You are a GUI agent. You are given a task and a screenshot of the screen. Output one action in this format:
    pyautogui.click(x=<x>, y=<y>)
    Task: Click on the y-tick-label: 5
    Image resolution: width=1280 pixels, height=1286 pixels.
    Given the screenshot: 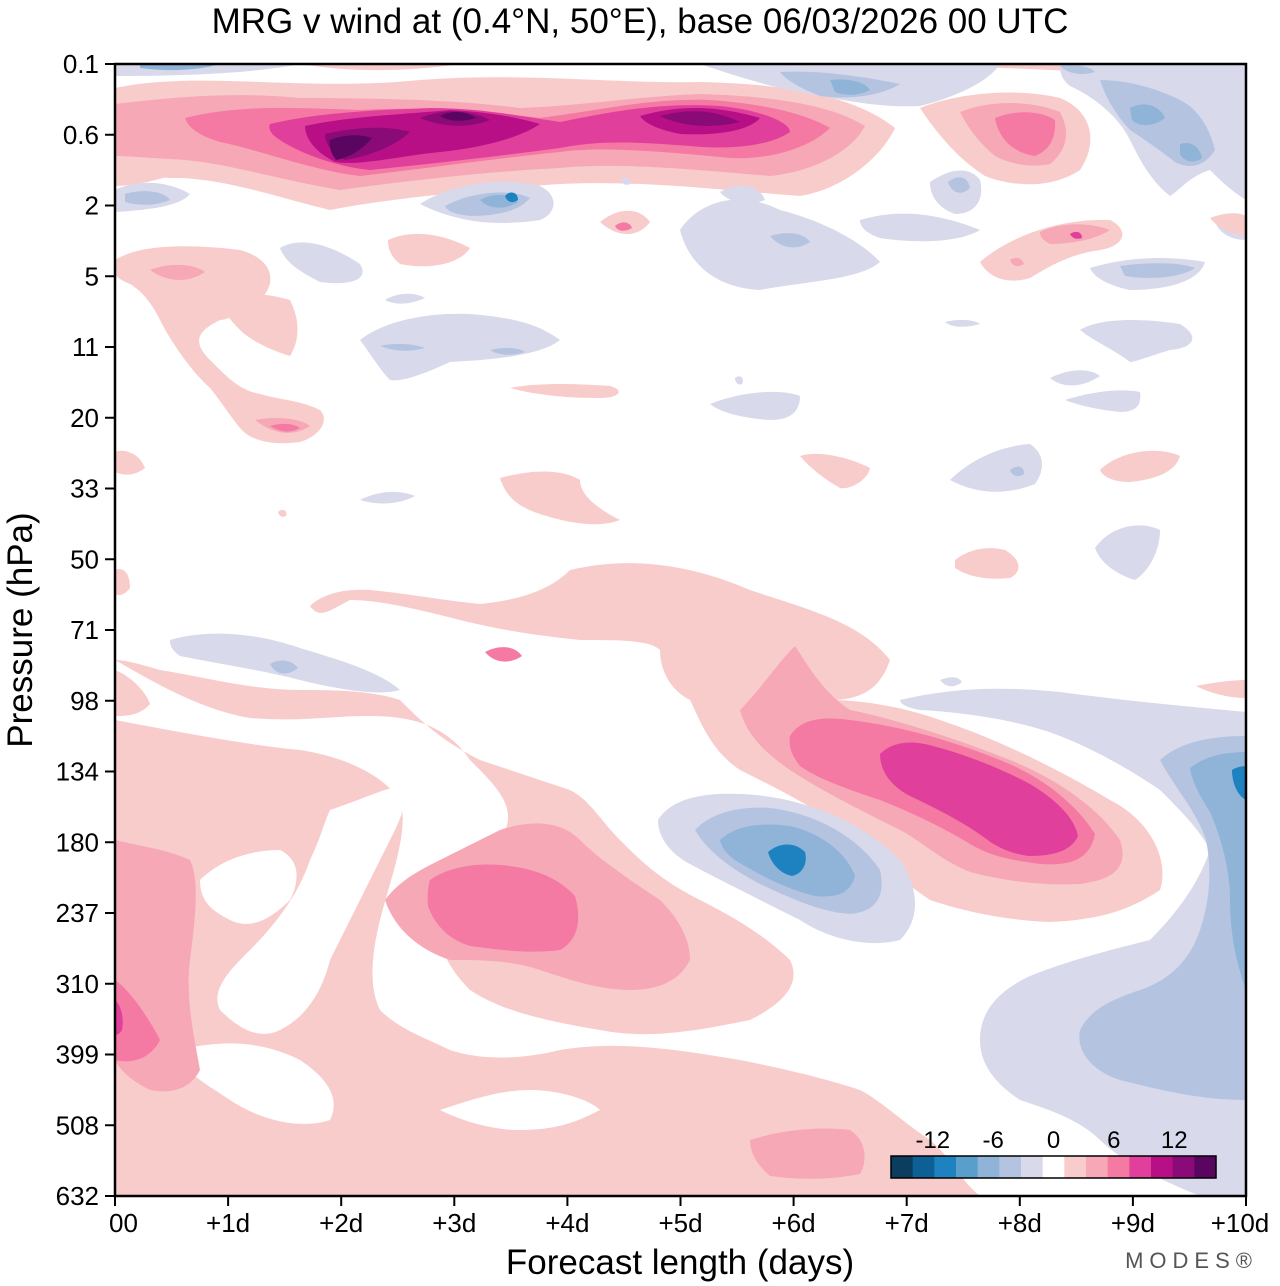 What is the action you would take?
    pyautogui.click(x=92, y=276)
    